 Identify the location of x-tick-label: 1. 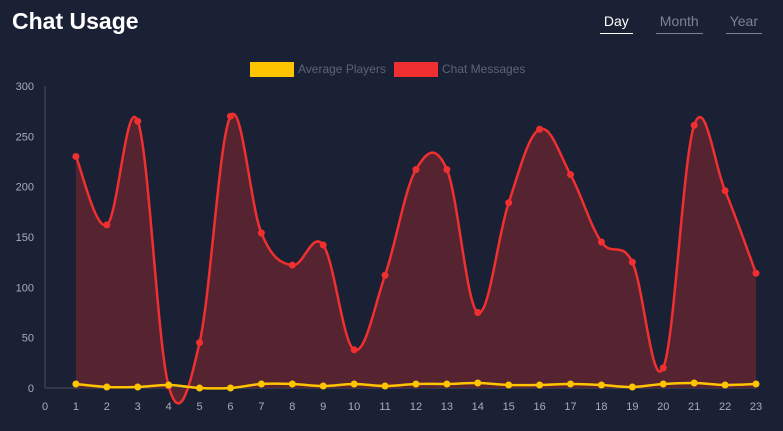
(76, 407).